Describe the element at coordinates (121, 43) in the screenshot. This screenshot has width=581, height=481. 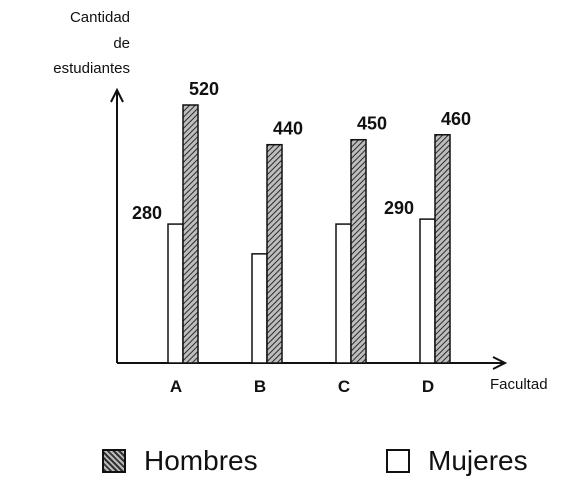
I see `y-axis-label-line-2: de` at that location.